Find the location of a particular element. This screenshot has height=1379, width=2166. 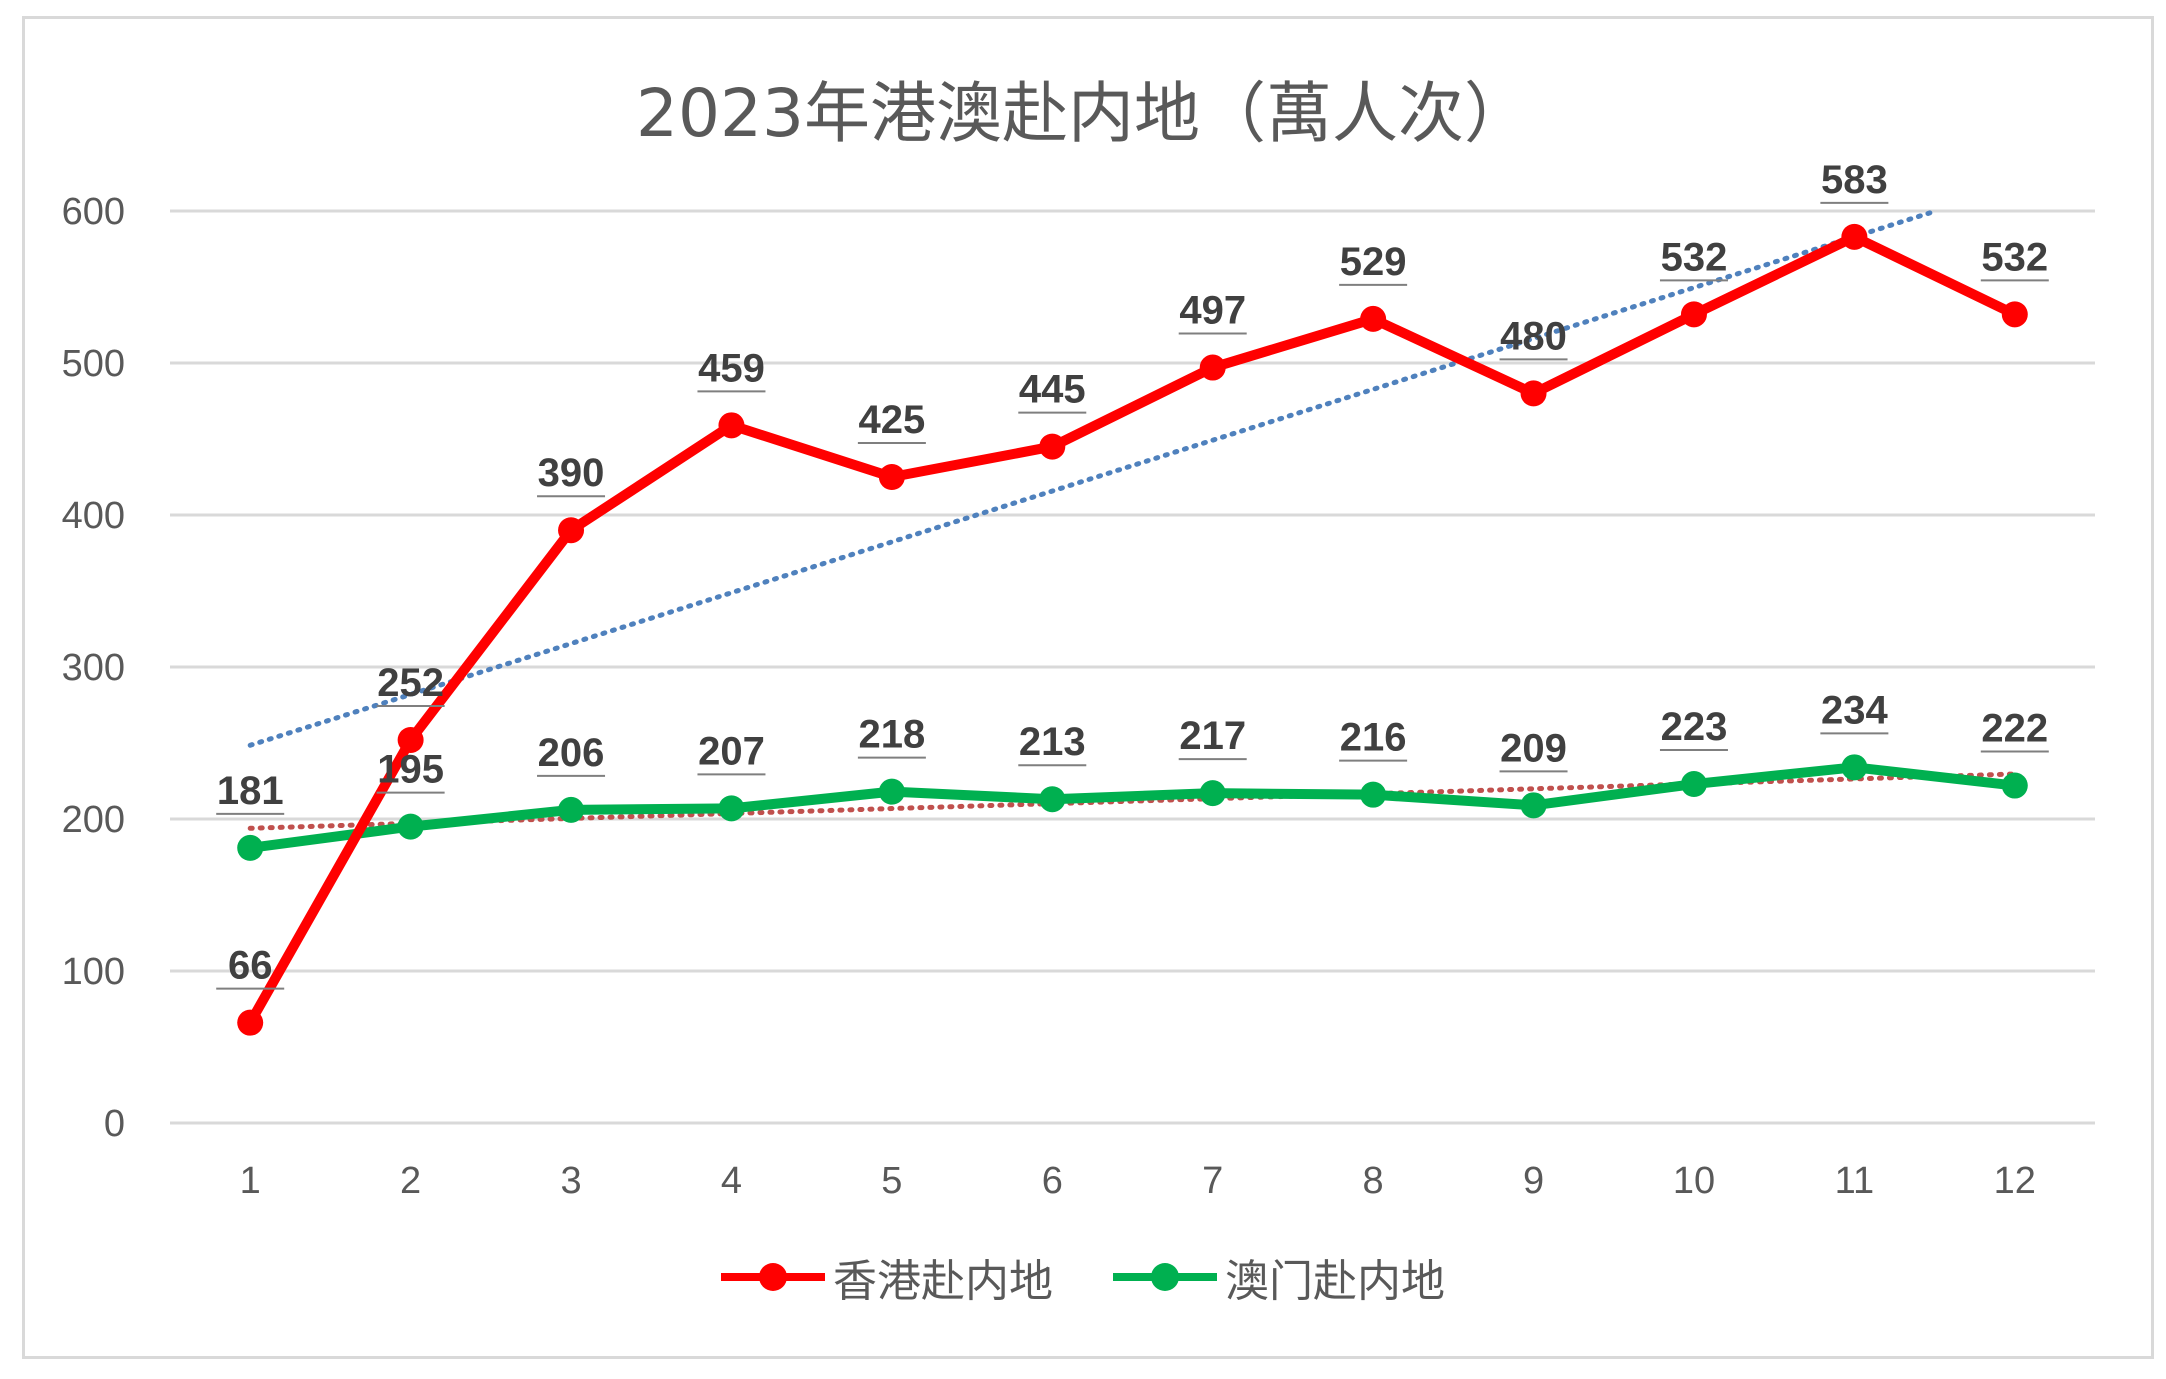

y-tick-label: 400 is located at coordinates (93, 516).